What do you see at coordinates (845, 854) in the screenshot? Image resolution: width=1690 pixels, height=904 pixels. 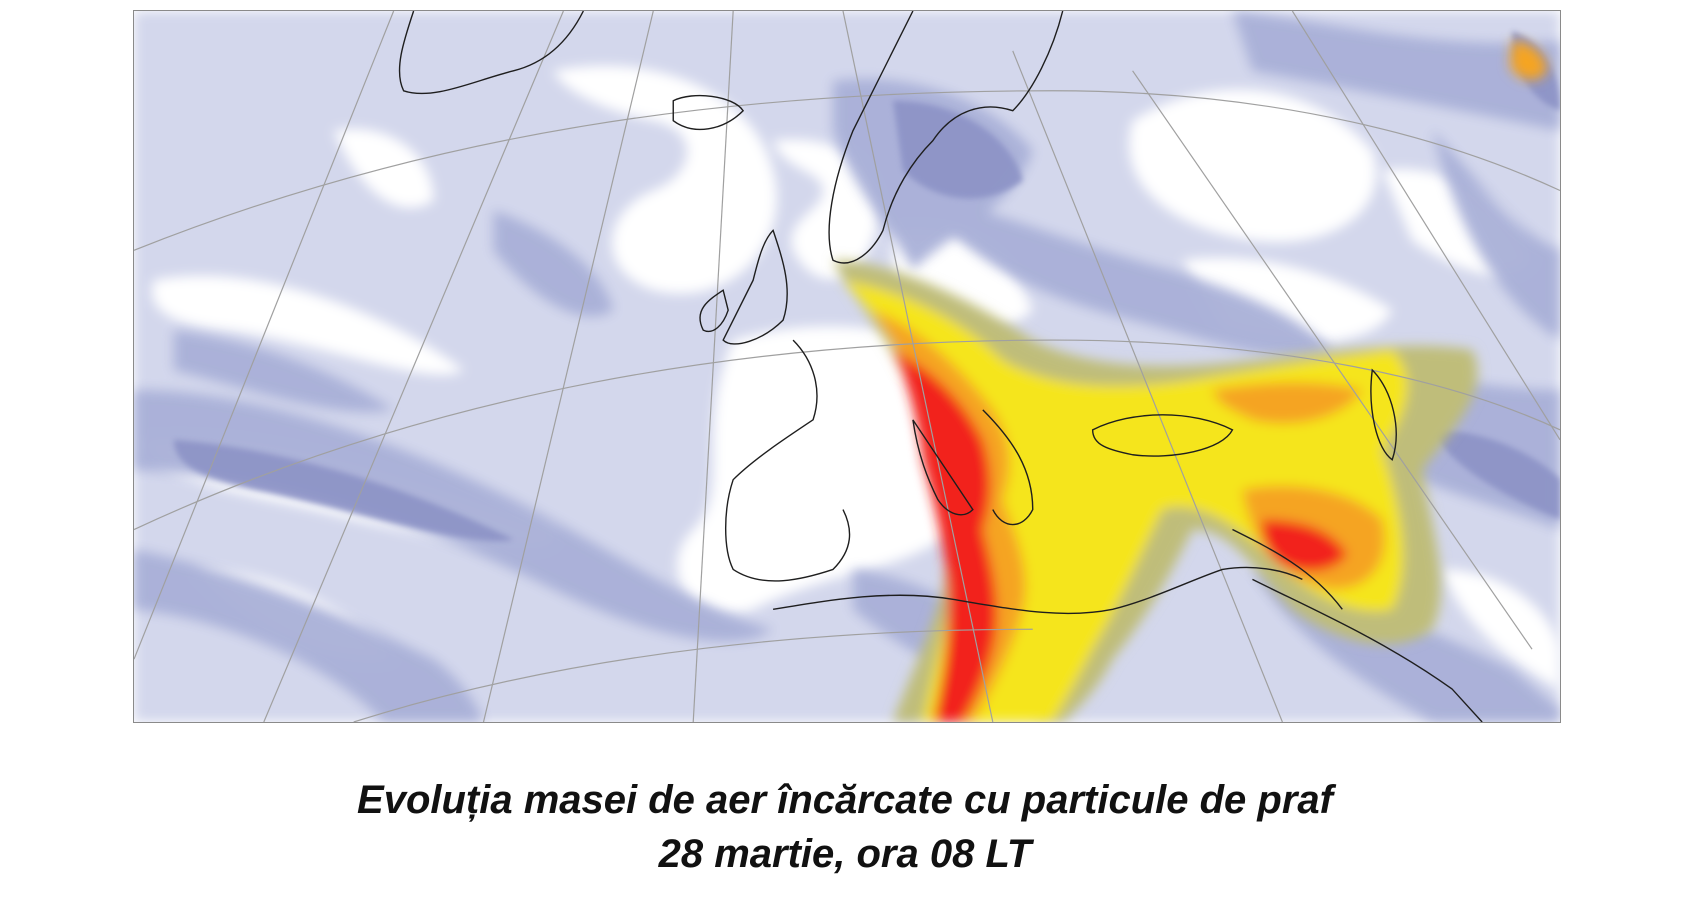 I see `caption-date: 28 martie, ora 08 LT` at bounding box center [845, 854].